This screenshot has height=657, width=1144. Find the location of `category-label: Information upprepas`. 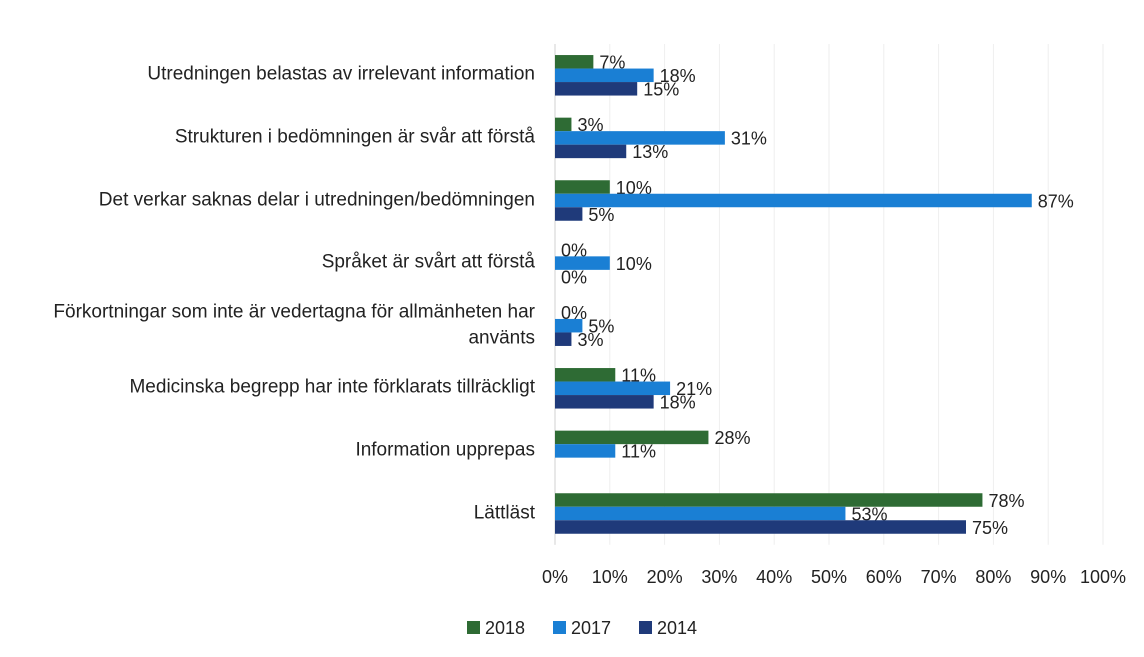

category-label: Information upprepas is located at coordinates (445, 450).